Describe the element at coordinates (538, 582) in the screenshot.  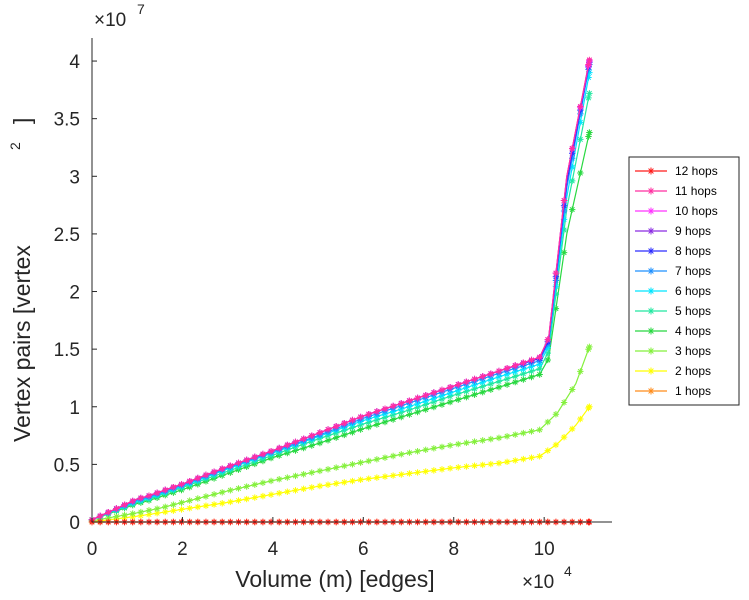
I see `x-multiplier: ×10` at that location.